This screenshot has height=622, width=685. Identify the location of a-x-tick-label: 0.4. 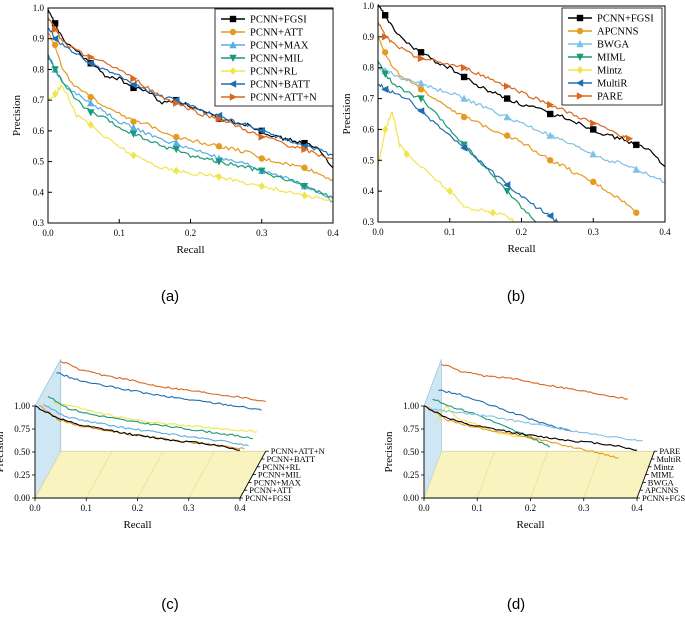
(333, 233).